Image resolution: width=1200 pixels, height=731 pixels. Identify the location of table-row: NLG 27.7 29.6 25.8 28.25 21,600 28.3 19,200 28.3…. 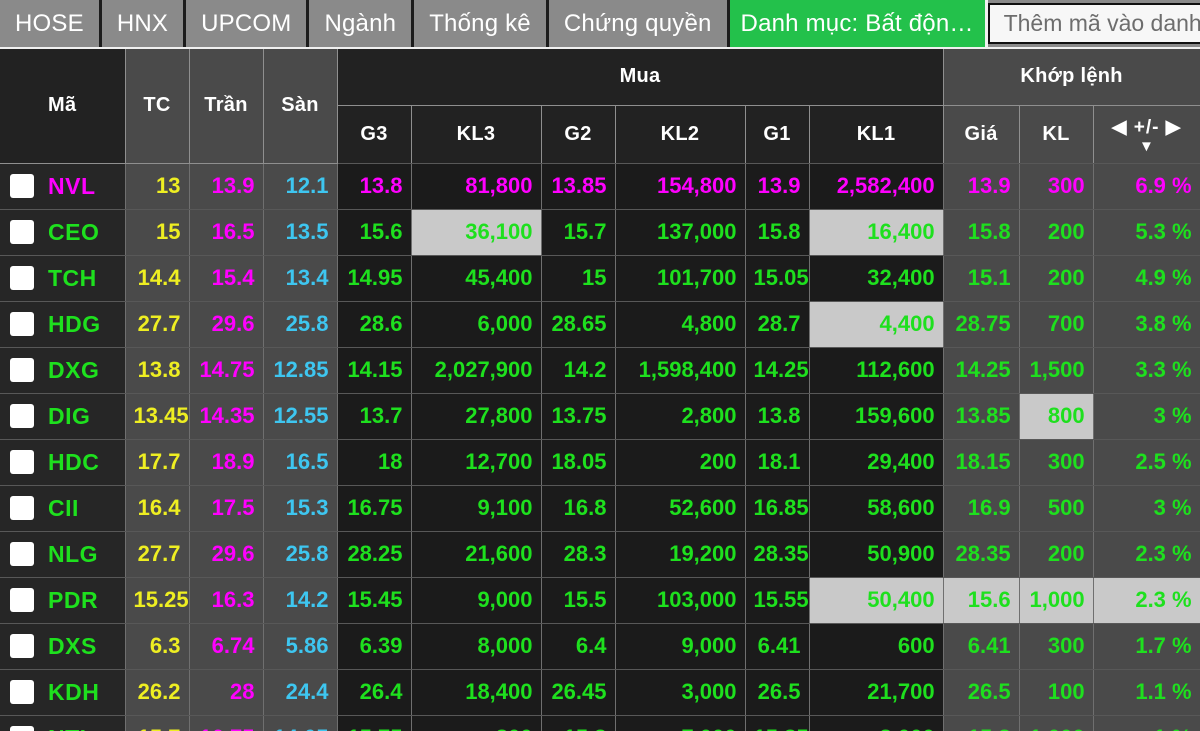
(600, 554).